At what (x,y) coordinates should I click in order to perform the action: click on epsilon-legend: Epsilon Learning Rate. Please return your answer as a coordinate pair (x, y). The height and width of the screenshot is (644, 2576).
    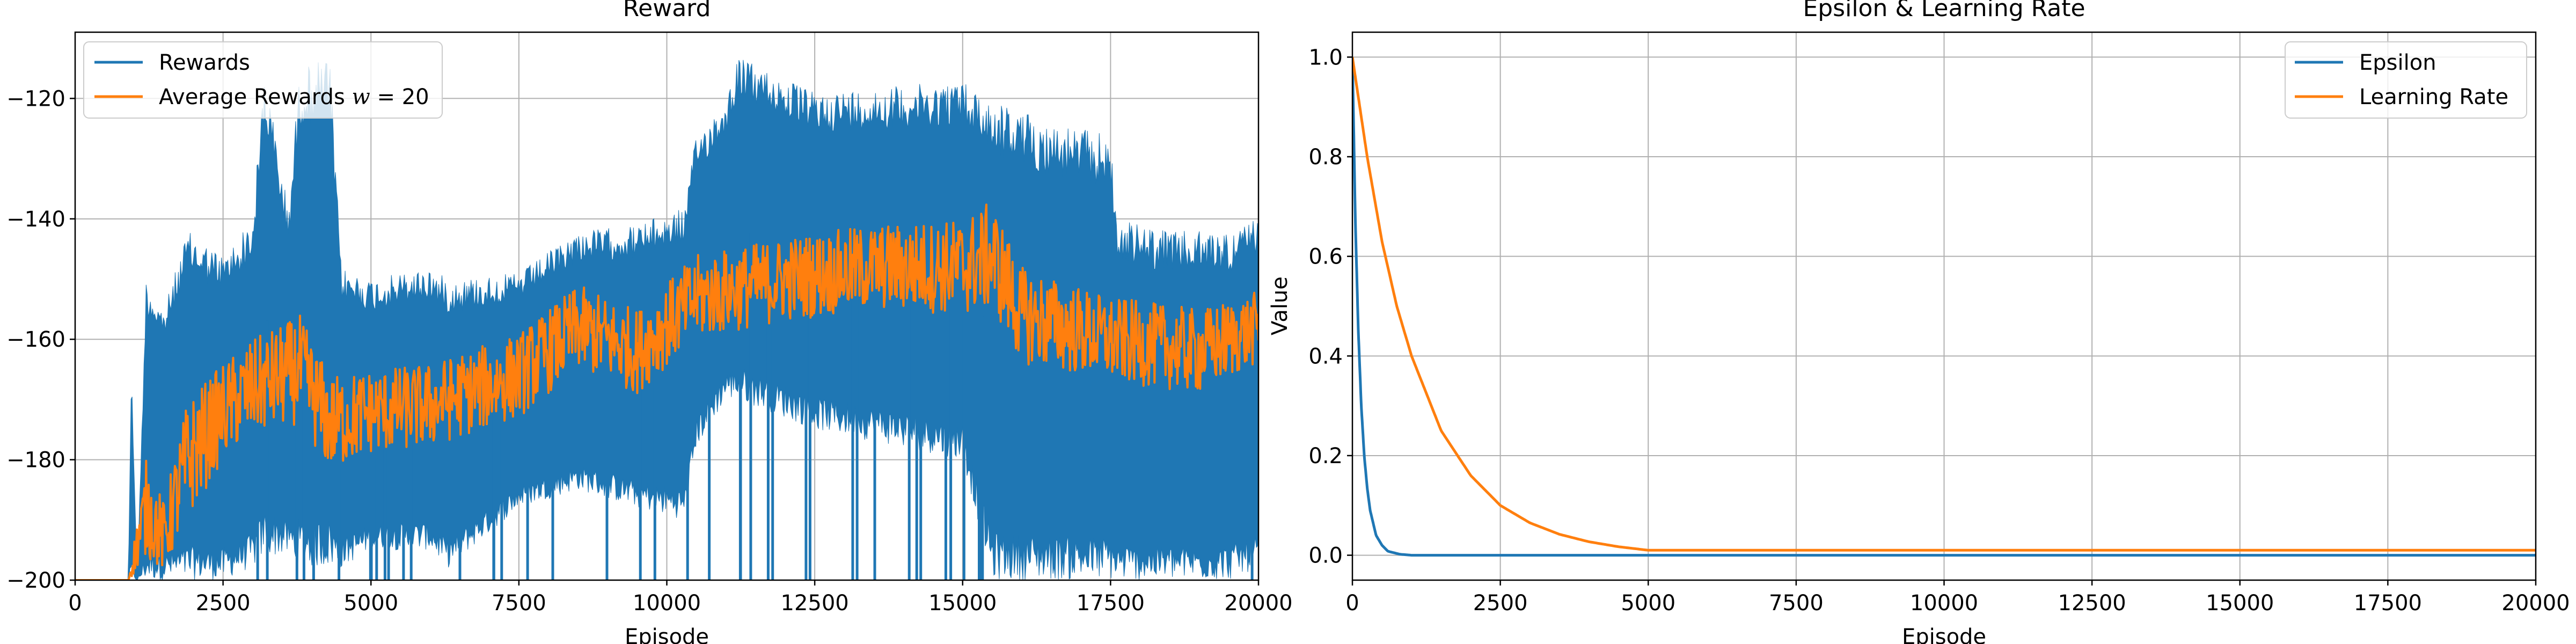
    Looking at the image, I should click on (2406, 80).